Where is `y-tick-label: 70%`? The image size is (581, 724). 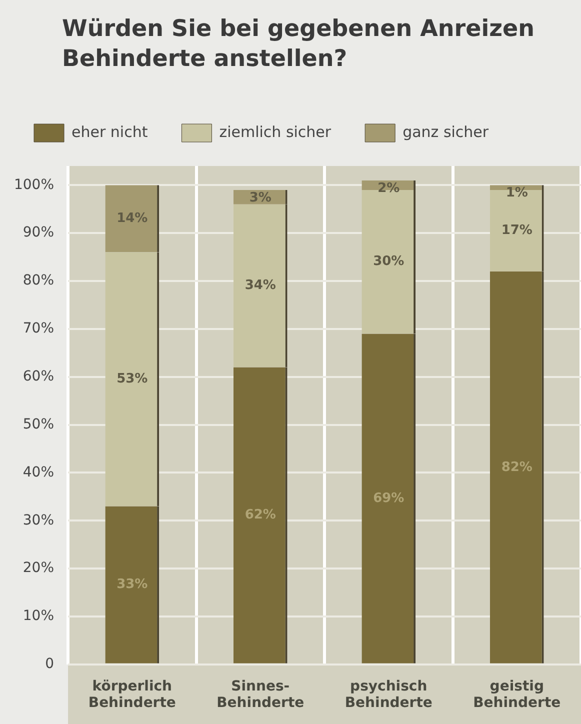 y-tick-label: 70% is located at coordinates (38, 328).